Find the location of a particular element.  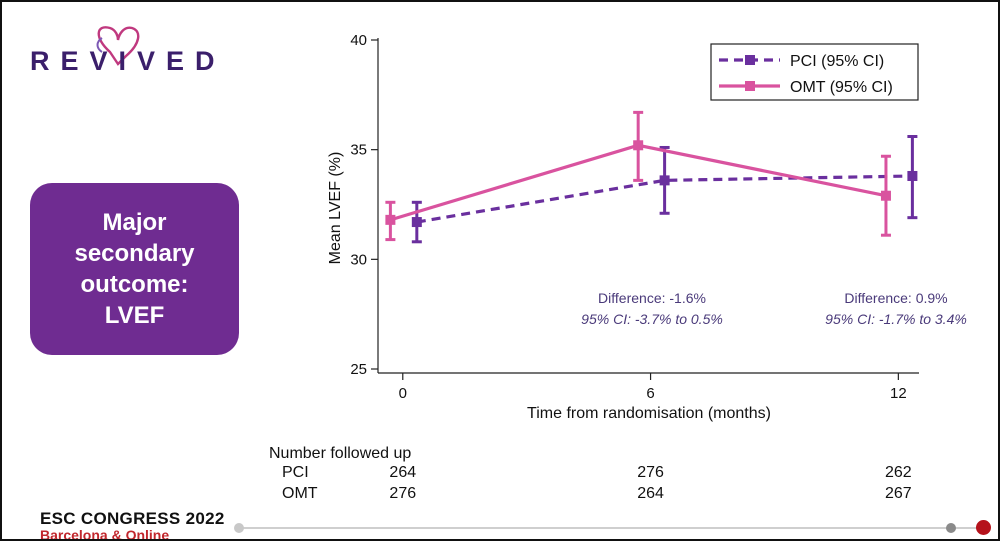

congress-title: ESC CONGRESS 2022 is located at coordinates (132, 518).